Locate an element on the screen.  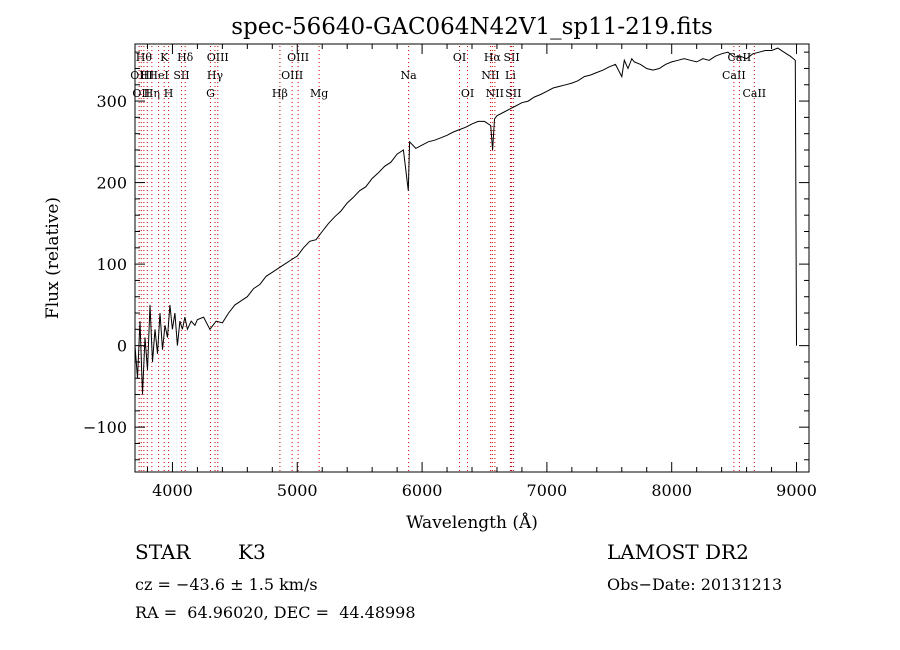
y-tick-label: 200 is located at coordinates (111, 183).